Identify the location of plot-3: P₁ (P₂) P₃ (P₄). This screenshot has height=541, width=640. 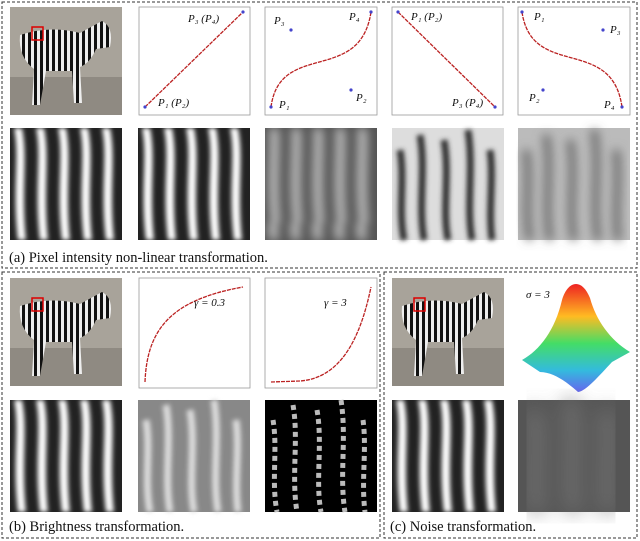
(447, 61).